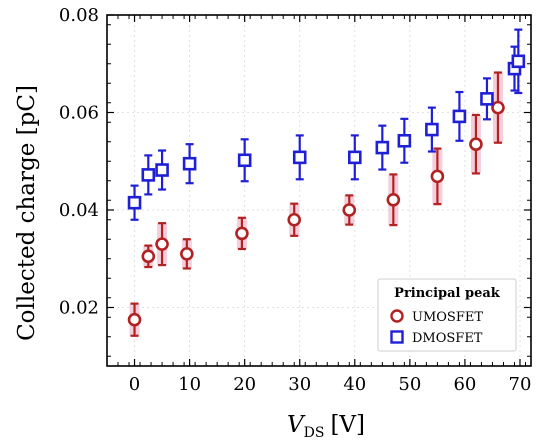 This screenshot has height=442, width=550. What do you see at coordinates (397, 316) in the screenshot?
I see `legend-marker-umosfet` at bounding box center [397, 316].